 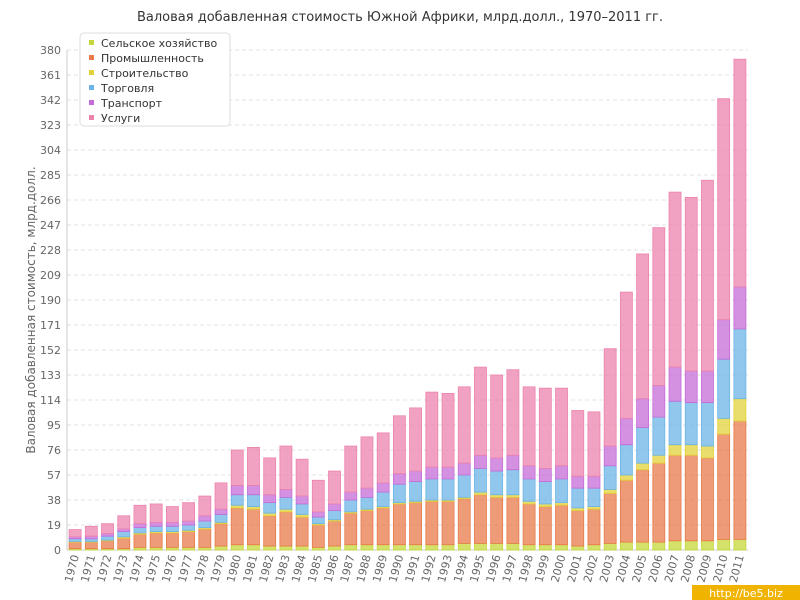 I want to click on legend-entry: Услуги, so click(x=120, y=118).